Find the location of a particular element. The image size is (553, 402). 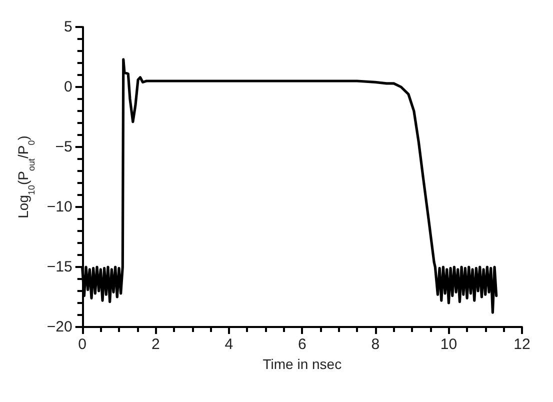

y-tick-label: 5 is located at coordinates (68, 27).